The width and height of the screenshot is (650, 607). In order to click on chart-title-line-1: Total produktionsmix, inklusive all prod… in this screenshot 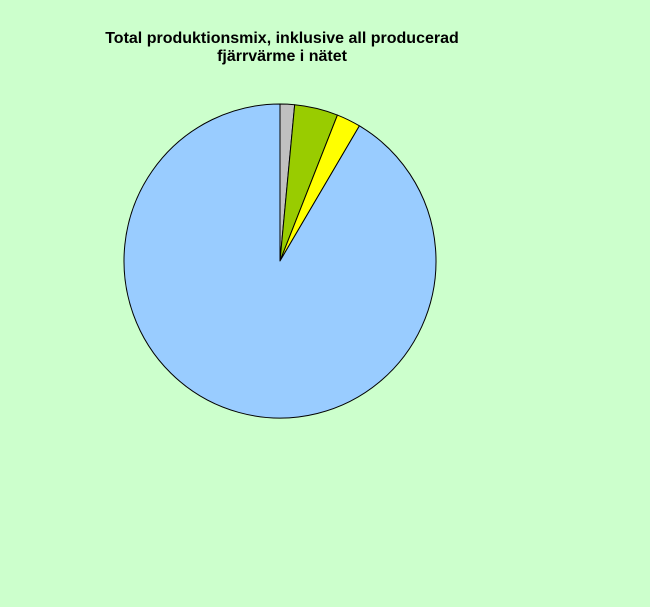, I will do `click(282, 38)`.